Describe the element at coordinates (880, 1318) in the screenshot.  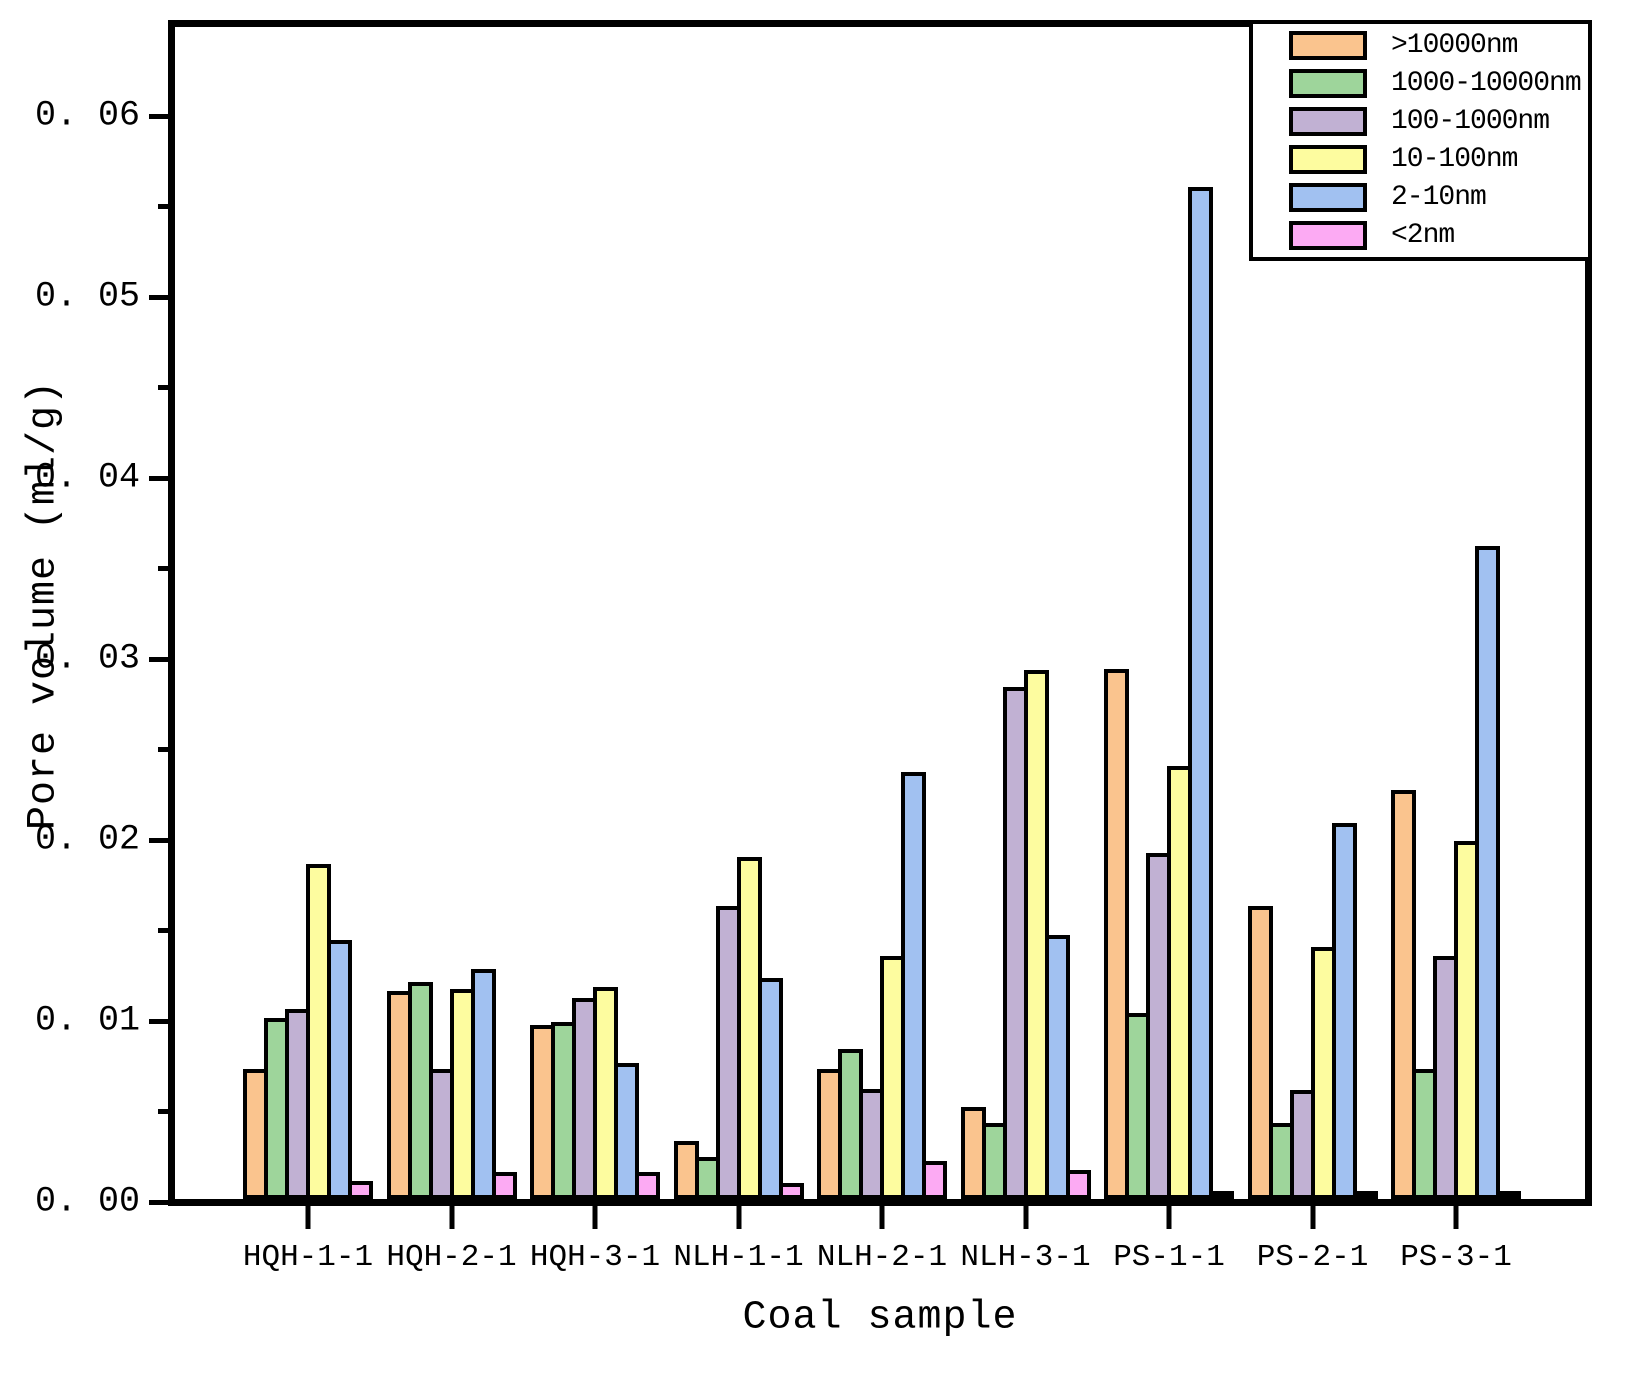
I see `x-axis-title: Coal sample` at that location.